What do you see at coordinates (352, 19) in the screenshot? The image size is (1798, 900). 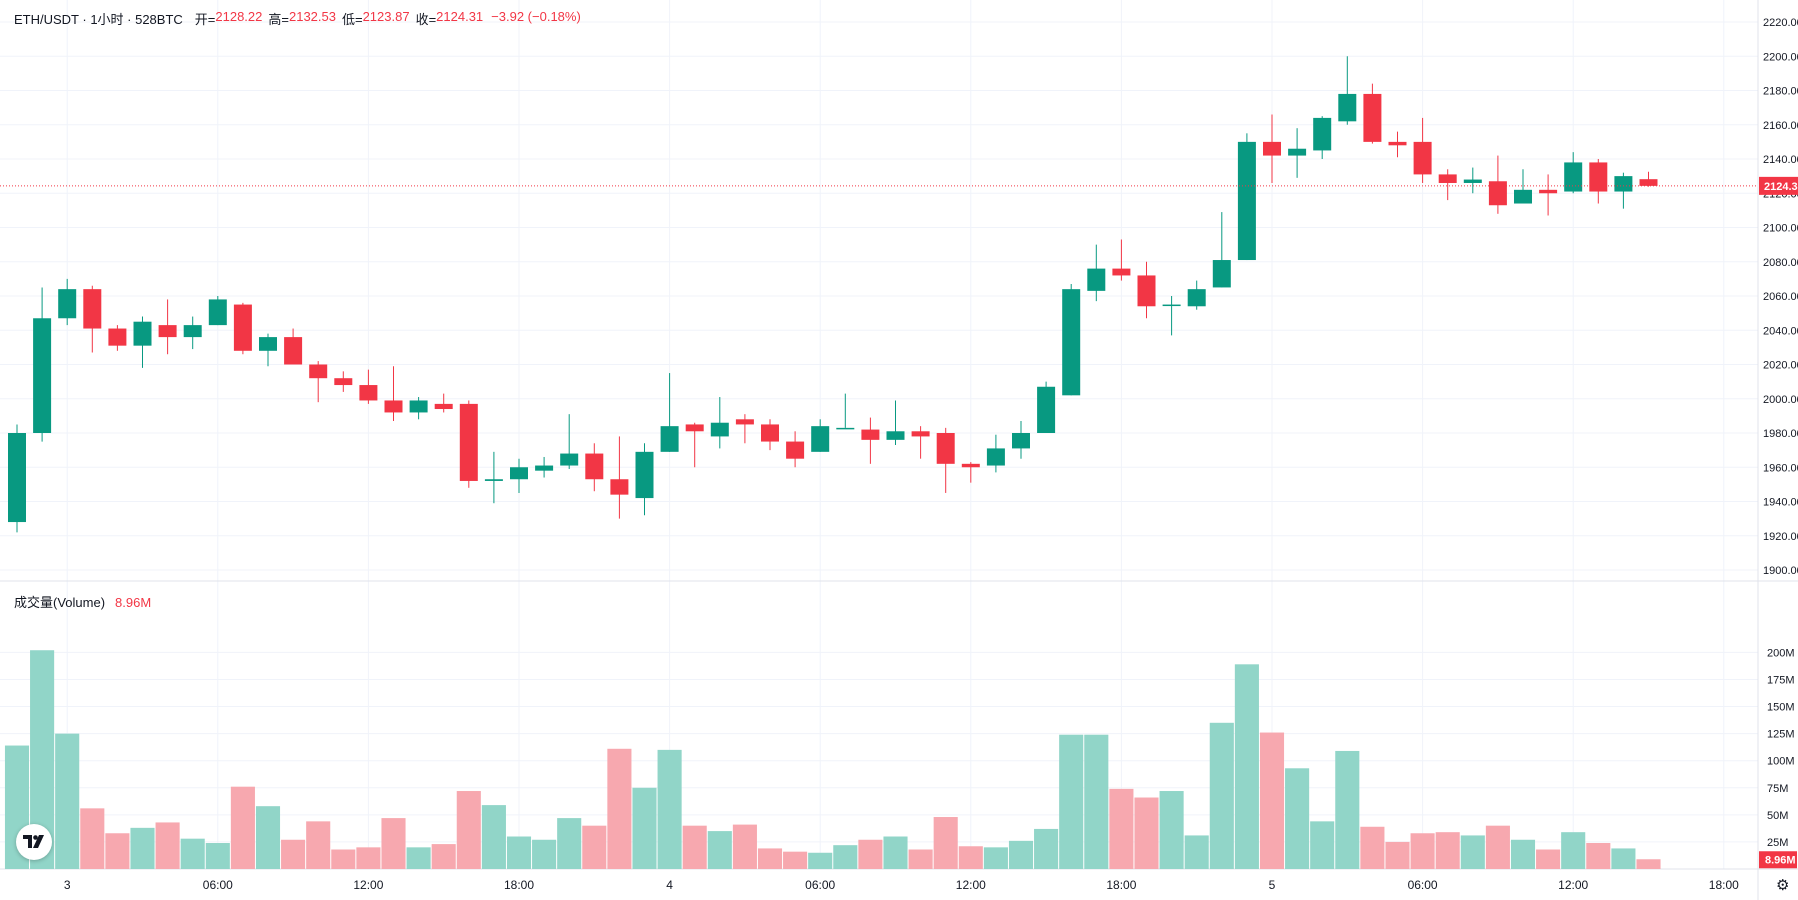 I see `low-label: 低=` at bounding box center [352, 19].